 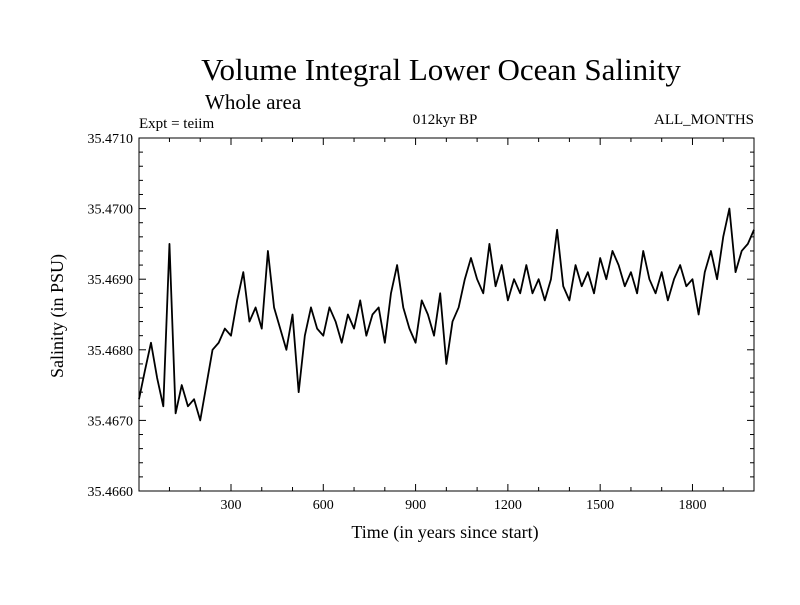 I want to click on y-tick-label: 35.4710, so click(x=111, y=139).